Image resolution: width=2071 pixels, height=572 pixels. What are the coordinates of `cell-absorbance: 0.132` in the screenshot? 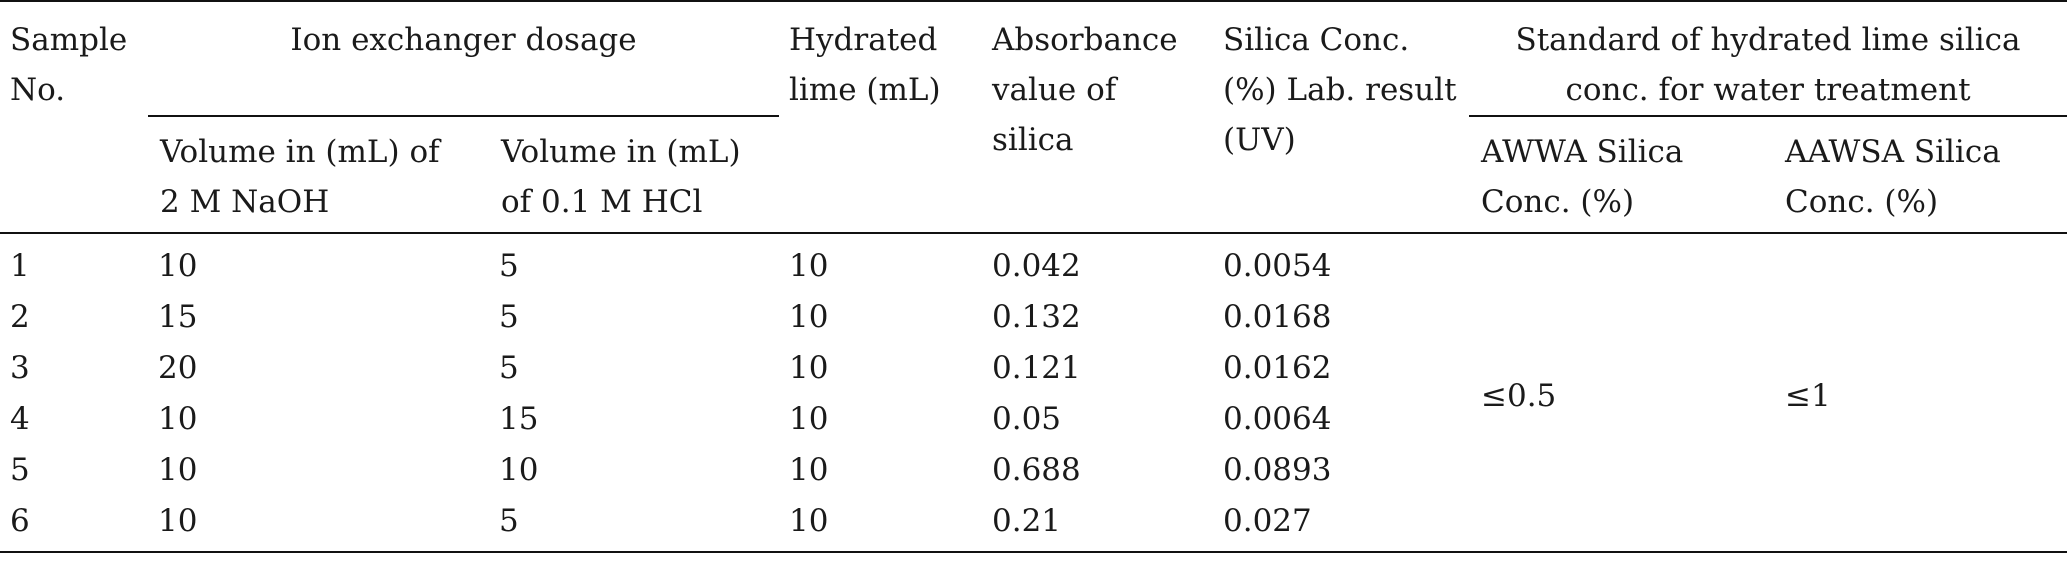 It's located at (1036, 317).